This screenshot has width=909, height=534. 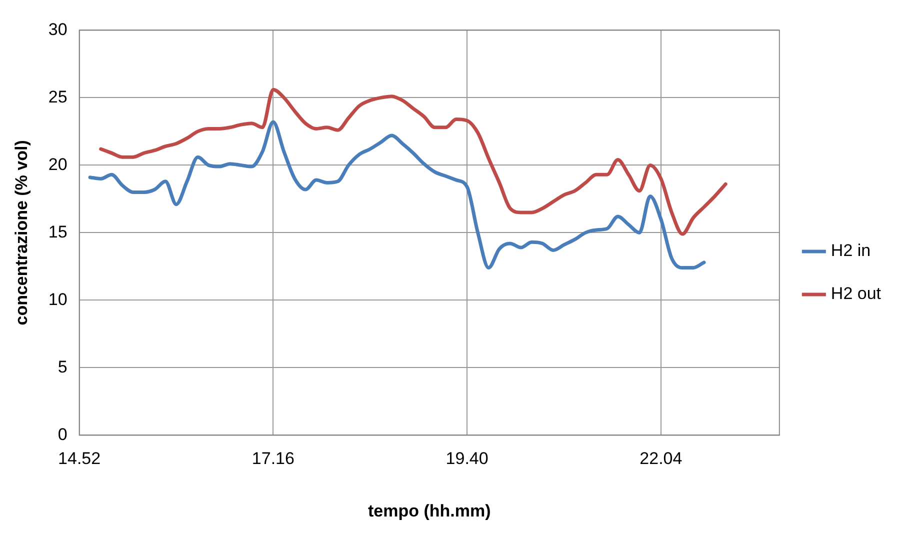 I want to click on y-tick-label: 5, so click(x=63, y=366).